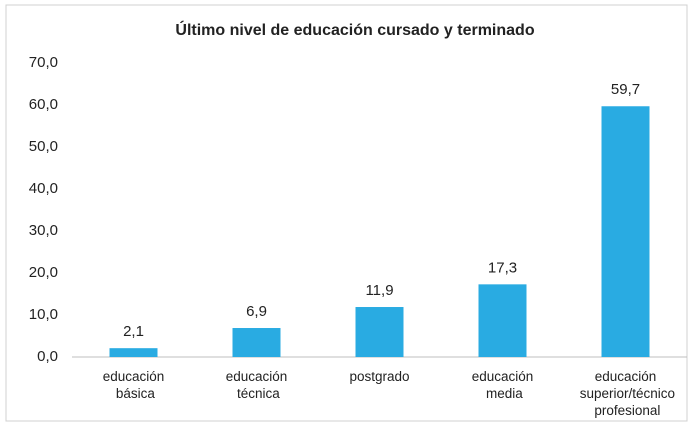  What do you see at coordinates (43, 188) in the screenshot?
I see `y-tick-label: 40,0` at bounding box center [43, 188].